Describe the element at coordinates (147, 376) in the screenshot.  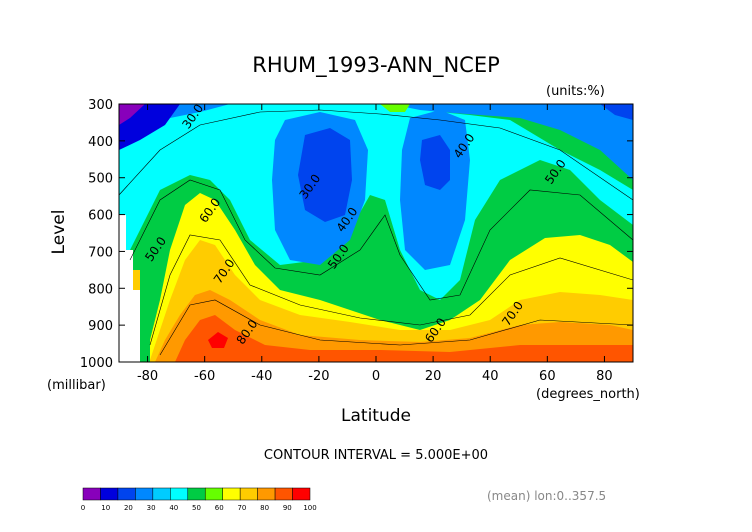
I see `x-tick-label: -80` at that location.